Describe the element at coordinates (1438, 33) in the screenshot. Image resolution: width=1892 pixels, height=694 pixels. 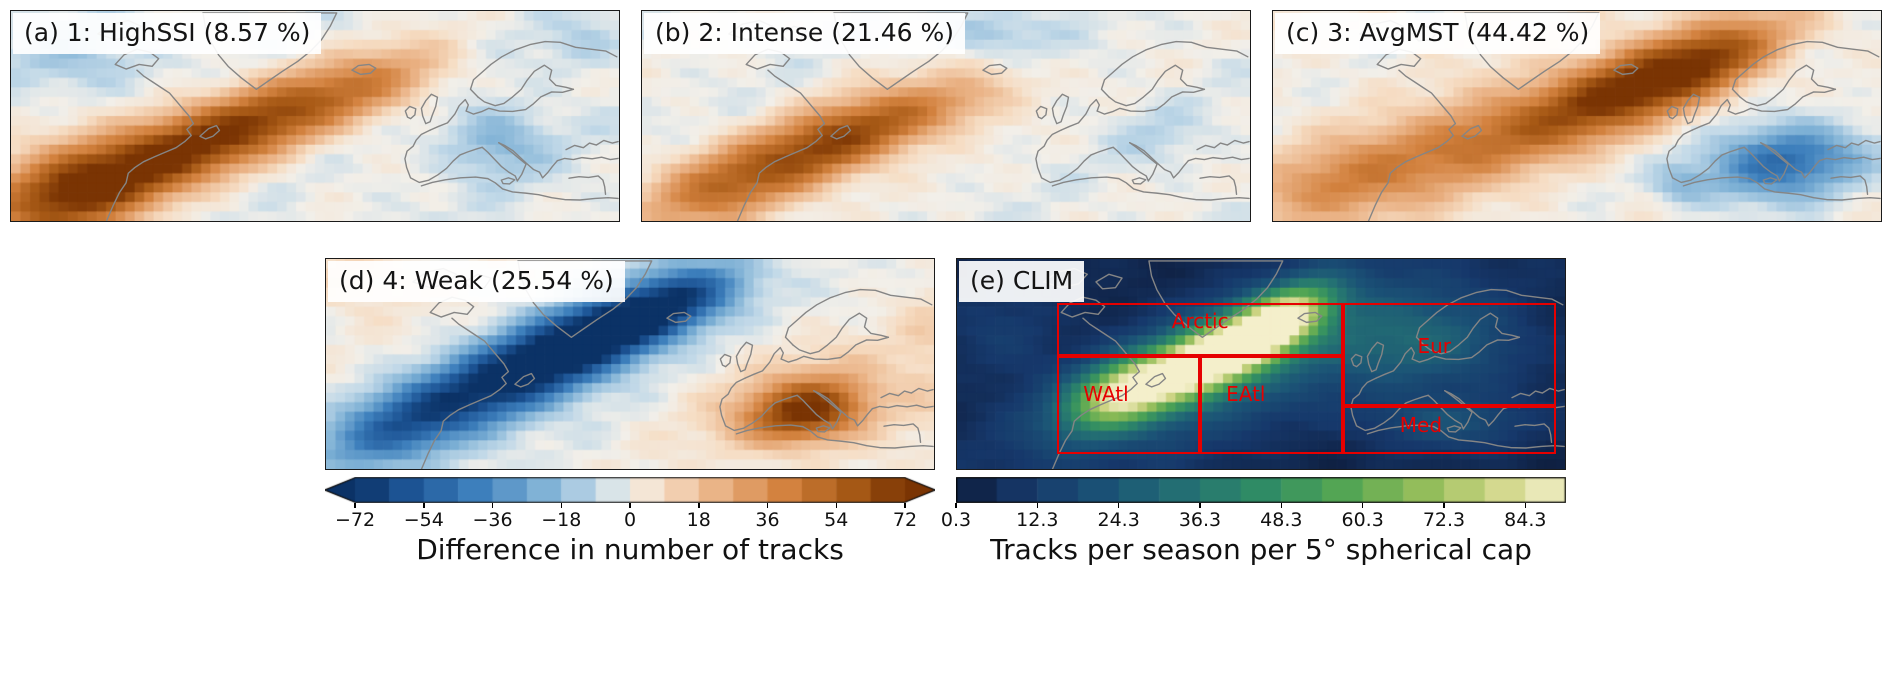
I see `panel-title-c: (c) 3: AvgMST (44.42 %)` at that location.